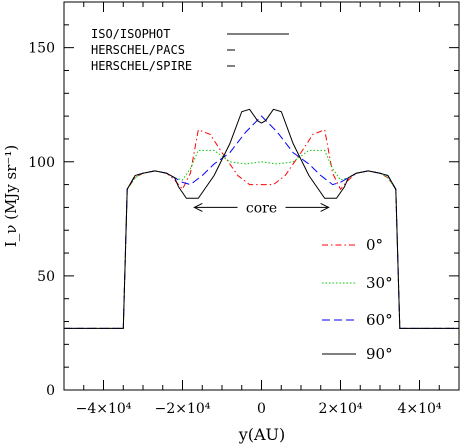 The height and width of the screenshot is (445, 462). What do you see at coordinates (41, 49) in the screenshot?
I see `y-tick-label: 150` at bounding box center [41, 49].